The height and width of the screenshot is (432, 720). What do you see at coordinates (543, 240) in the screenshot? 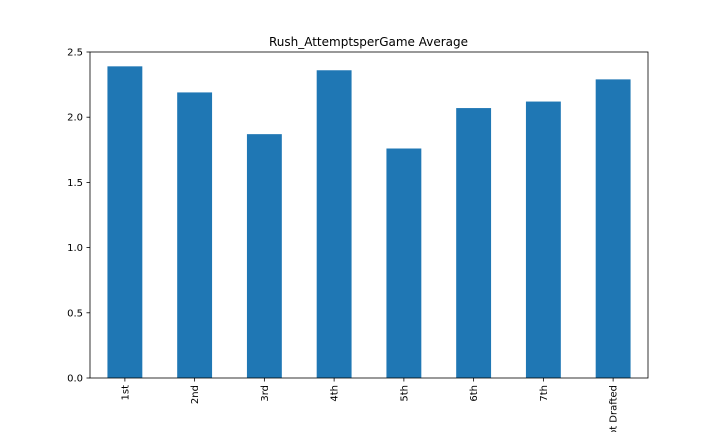
I see `bar-7th` at bounding box center [543, 240].